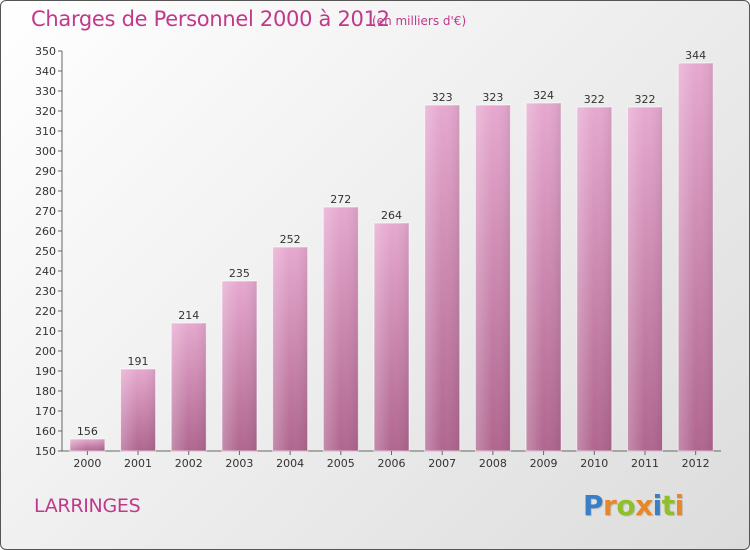 This screenshot has width=750, height=550. Describe the element at coordinates (45, 291) in the screenshot. I see `y-tick-label: 230` at that location.